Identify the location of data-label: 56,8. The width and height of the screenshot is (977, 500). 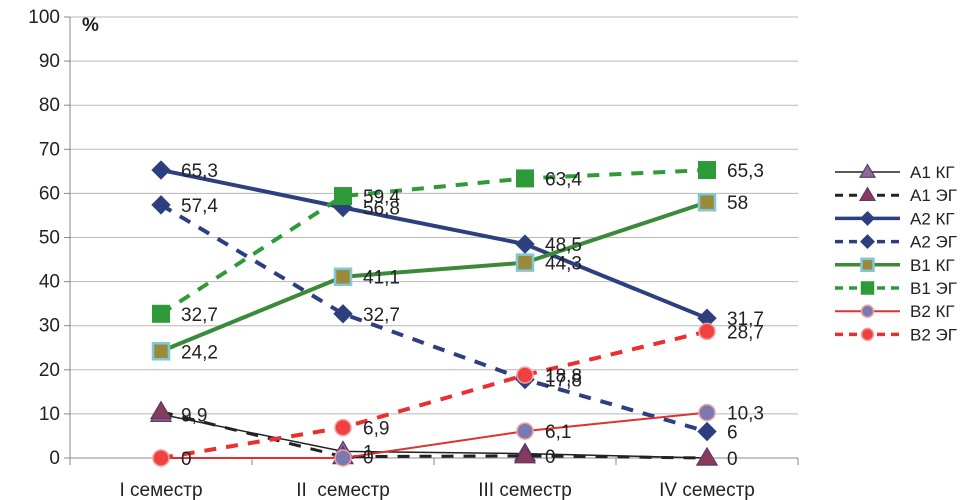
(381, 209).